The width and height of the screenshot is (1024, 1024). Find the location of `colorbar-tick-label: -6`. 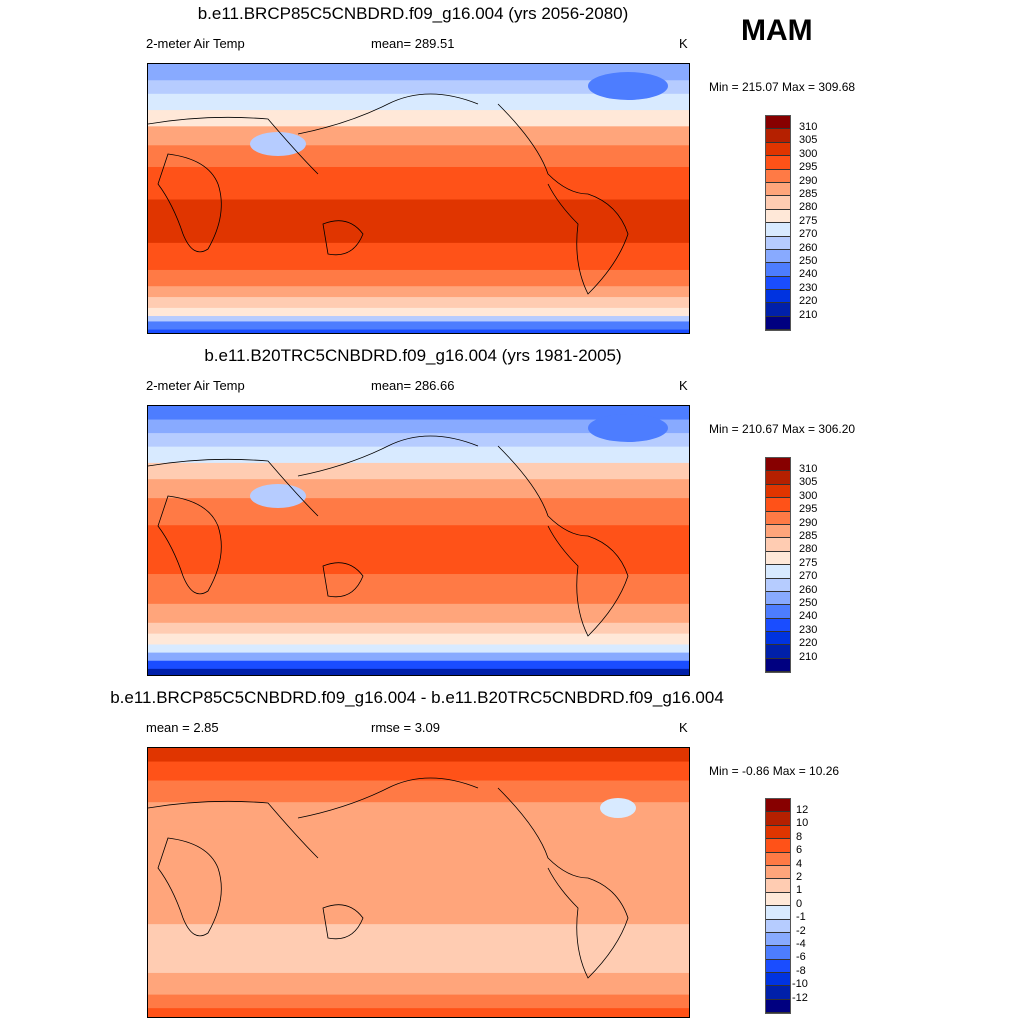

colorbar-tick-label: -6 is located at coordinates (801, 957).